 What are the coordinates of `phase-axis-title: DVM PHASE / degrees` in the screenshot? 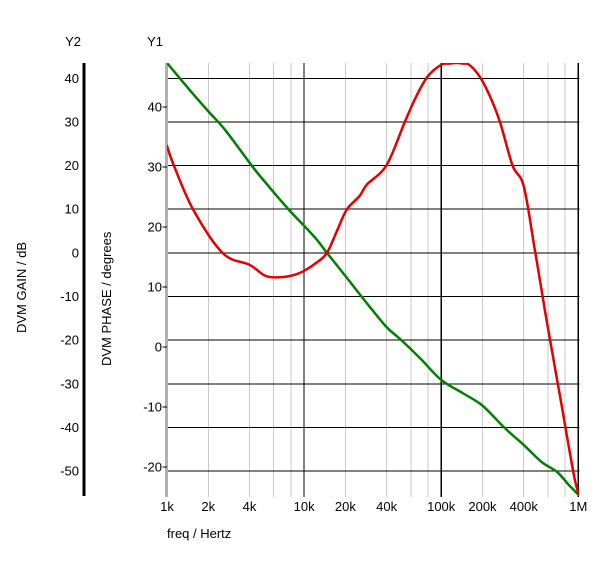 It's located at (106, 298).